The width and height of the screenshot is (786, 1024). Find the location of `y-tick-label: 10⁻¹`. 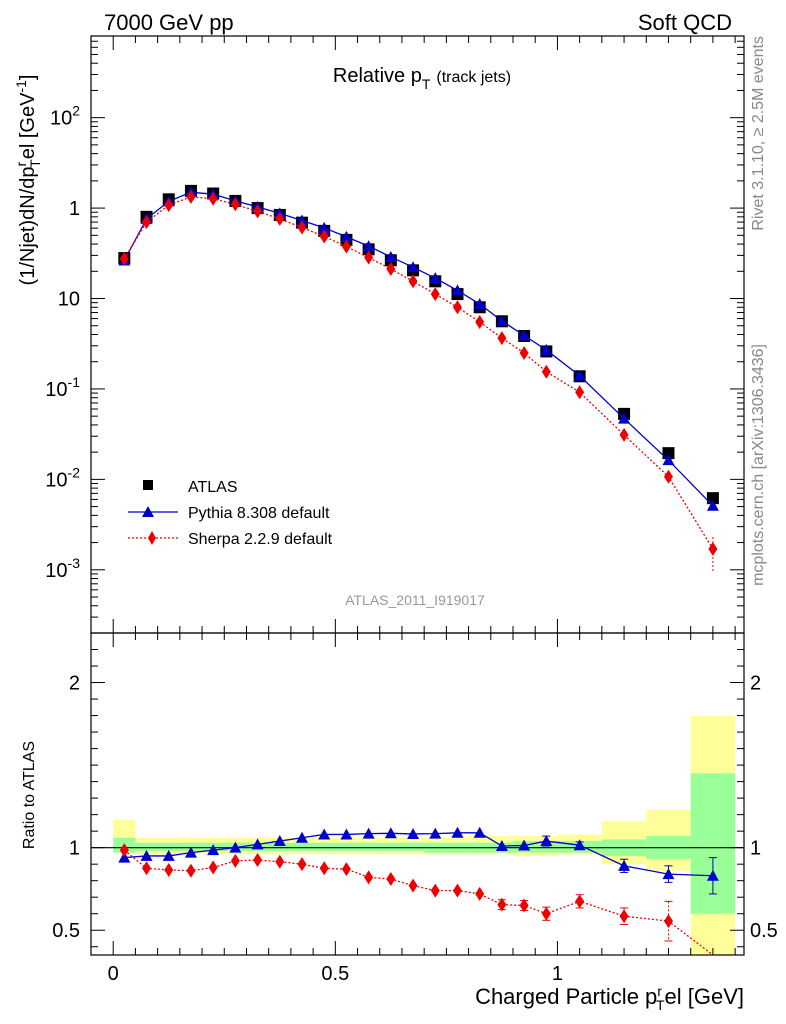

y-tick-label: 10⁻¹ is located at coordinates (62, 387).